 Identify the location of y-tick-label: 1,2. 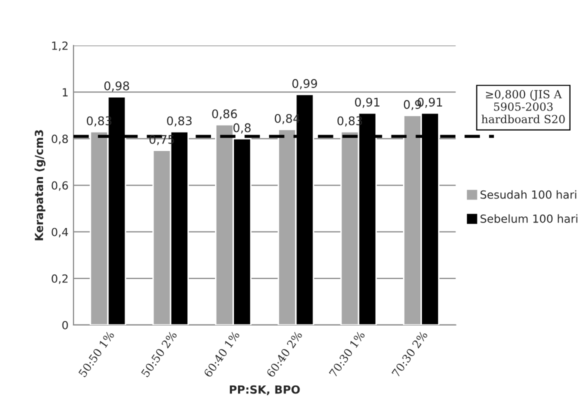
(60, 47).